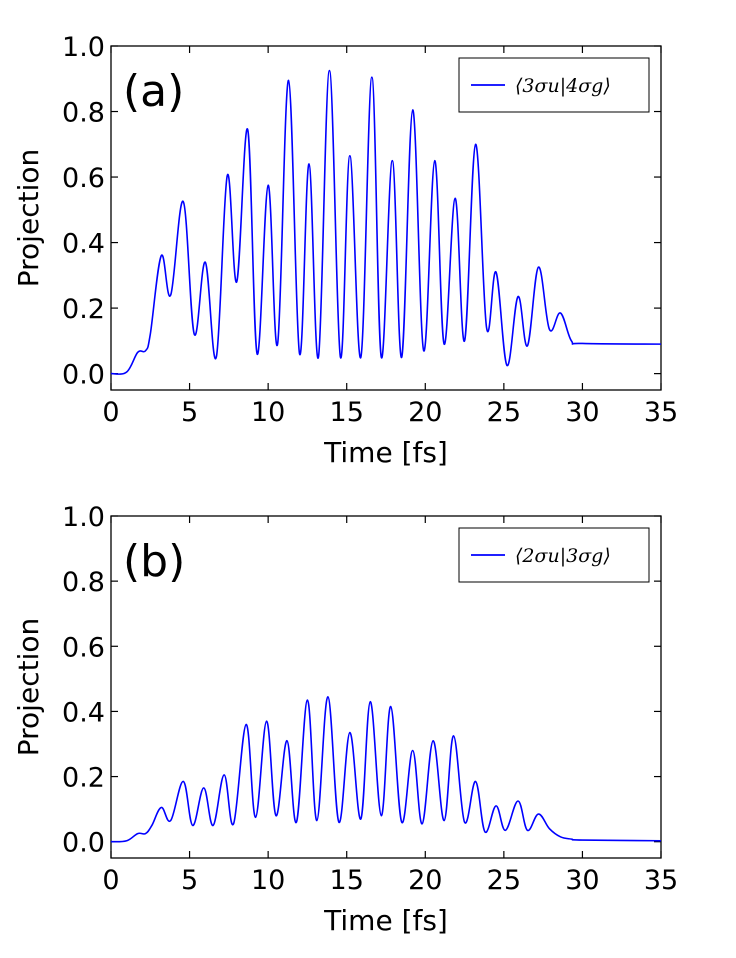  What do you see at coordinates (563, 86) in the screenshot?
I see `legend-label: ⟨3σu|4σg⟩` at bounding box center [563, 86].